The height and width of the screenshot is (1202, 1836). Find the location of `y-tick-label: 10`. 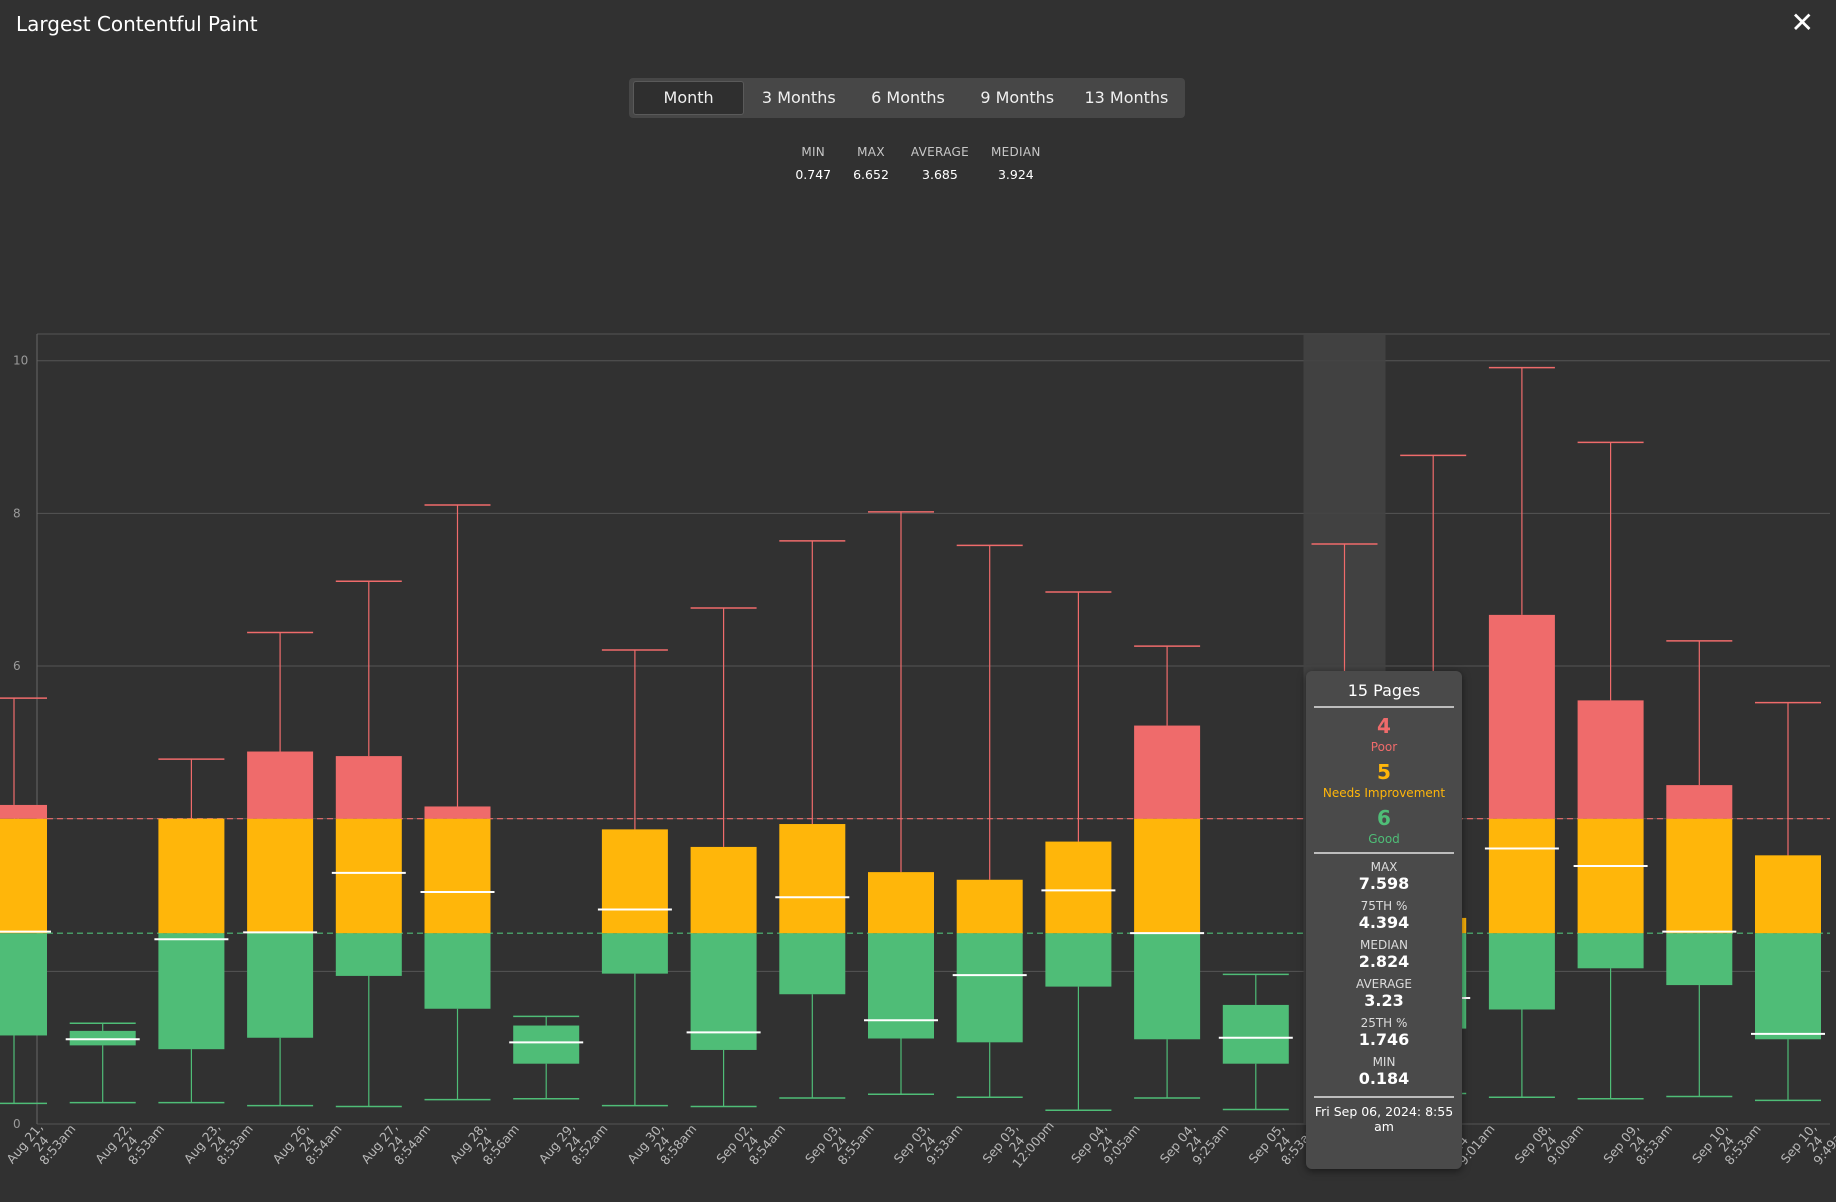

y-tick-label: 10 is located at coordinates (20, 361).